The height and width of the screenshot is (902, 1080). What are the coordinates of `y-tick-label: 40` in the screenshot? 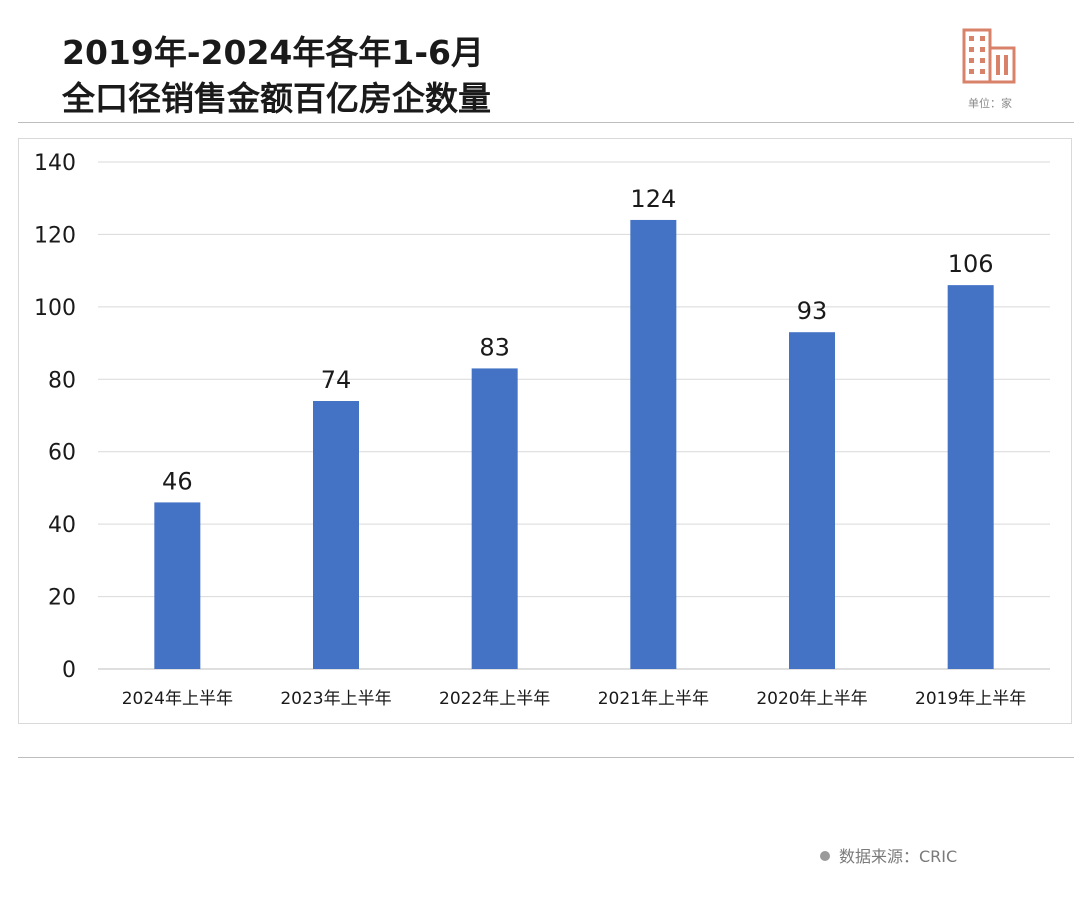 It's located at (62, 525).